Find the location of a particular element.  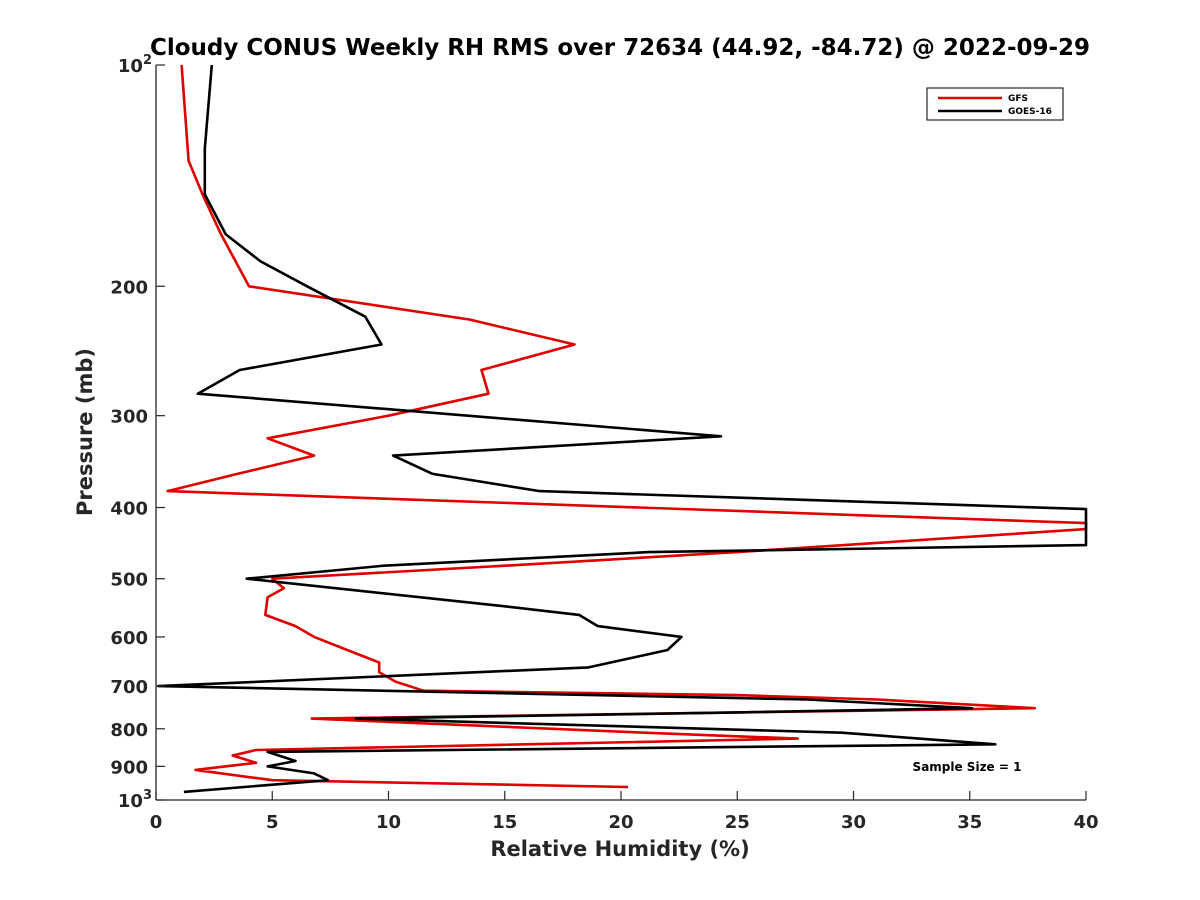

x-tick-label: 0 is located at coordinates (156, 822).